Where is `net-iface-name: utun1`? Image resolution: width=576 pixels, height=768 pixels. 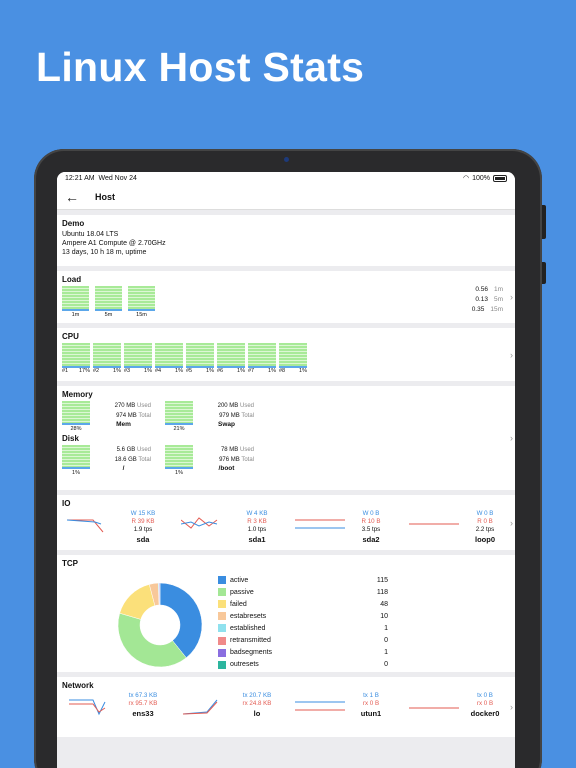 net-iface-name: utun1 is located at coordinates (371, 713).